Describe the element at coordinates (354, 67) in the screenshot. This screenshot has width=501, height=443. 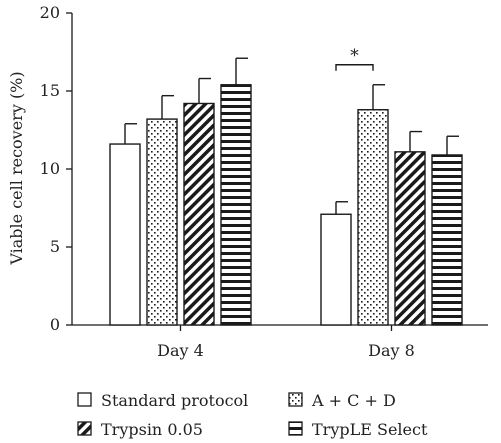
I see `significance-bracket` at that location.